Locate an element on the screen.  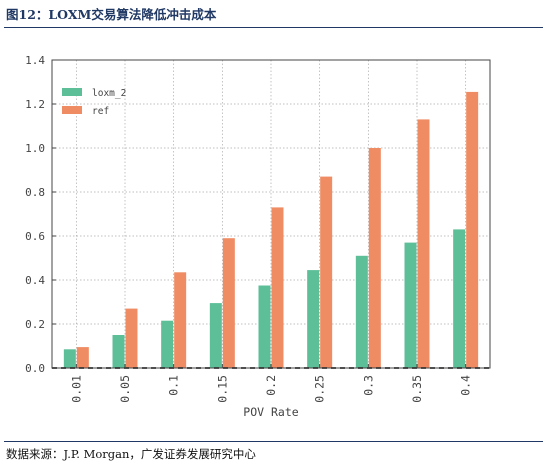
y-tick-label: 1.2 is located at coordinates (35, 104).